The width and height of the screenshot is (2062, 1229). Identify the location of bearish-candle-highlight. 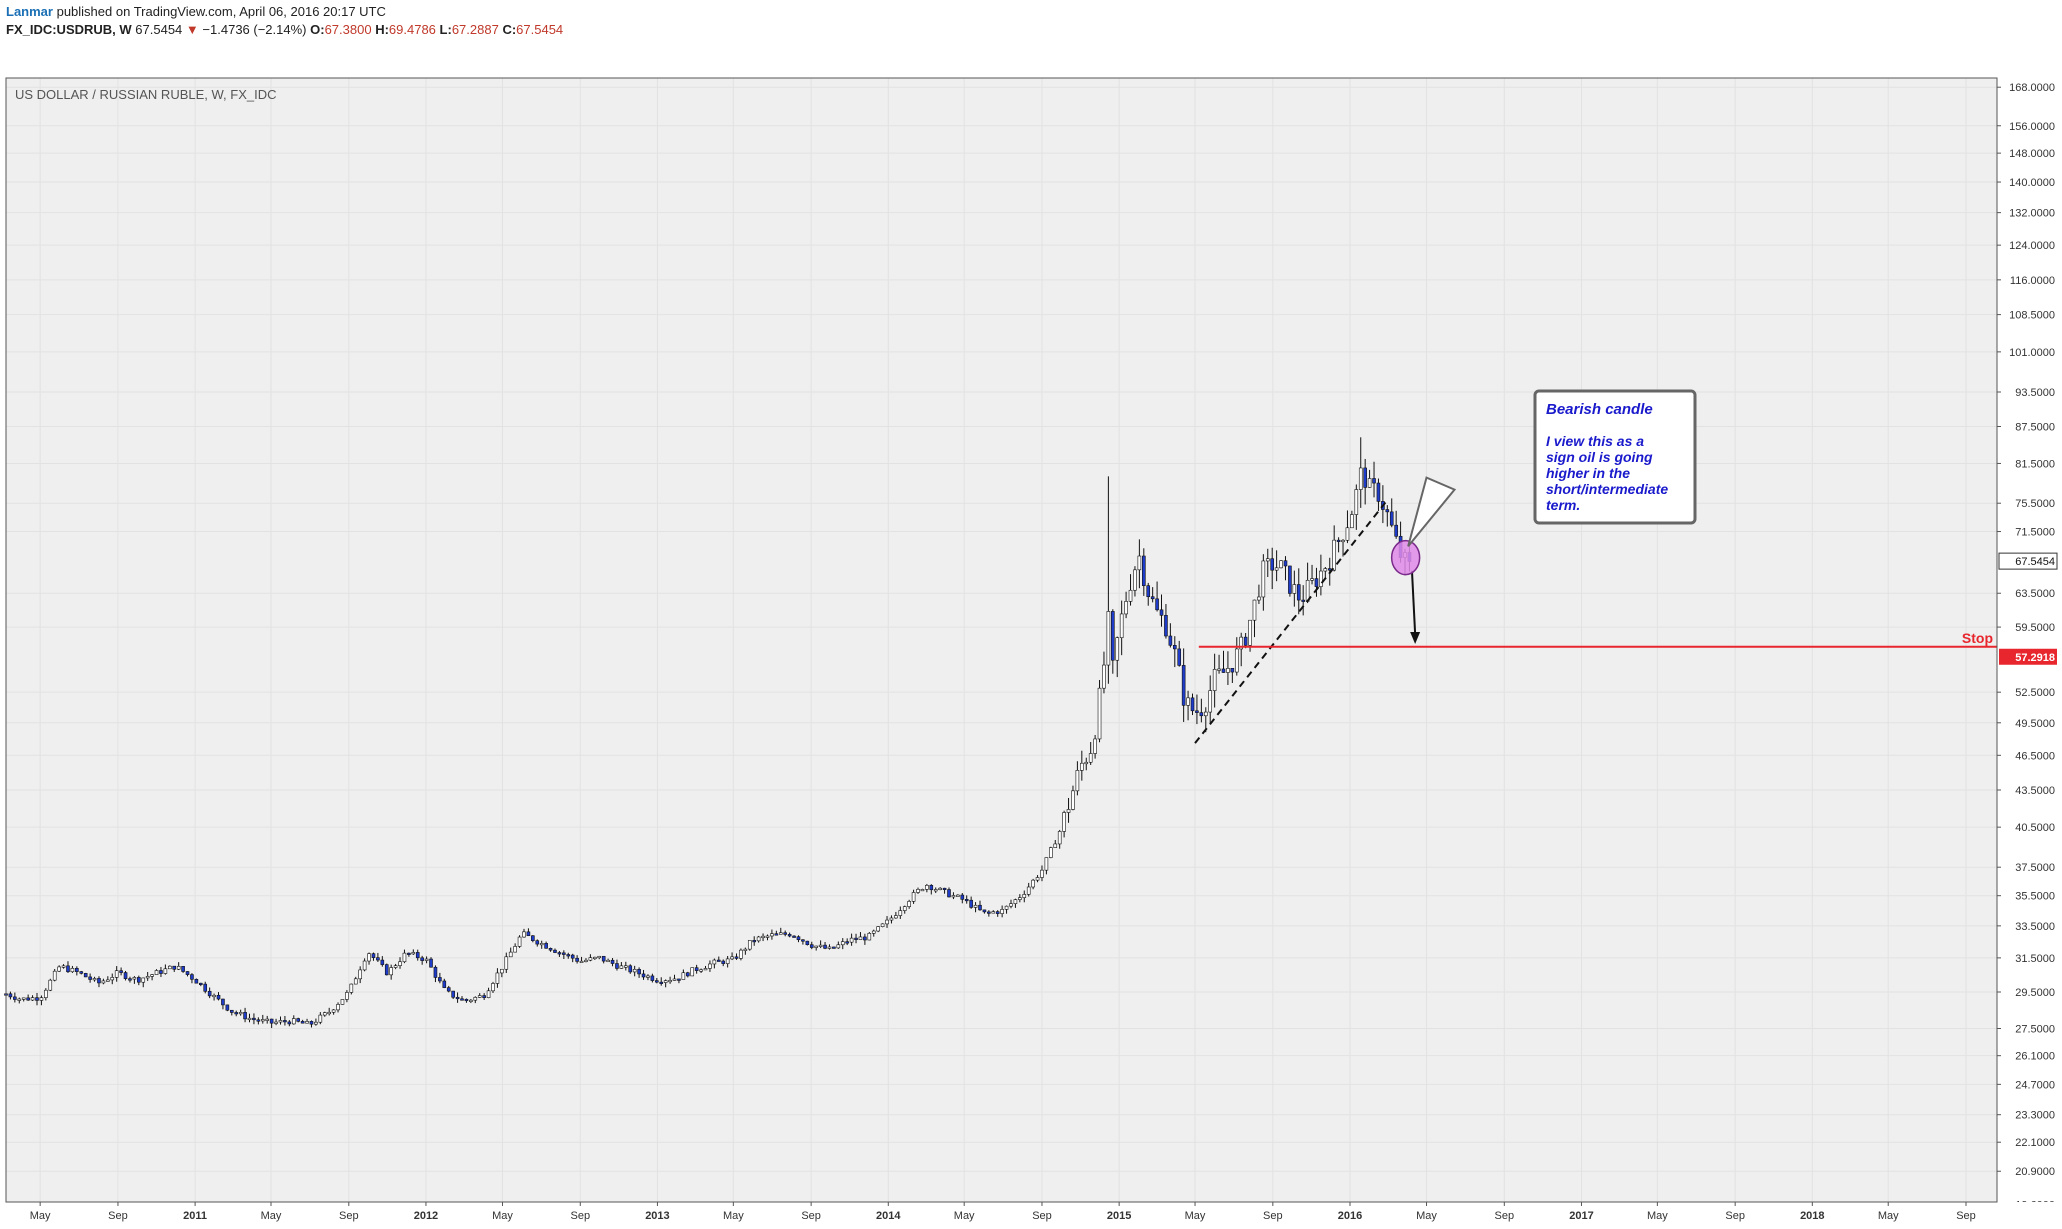
(1405, 557).